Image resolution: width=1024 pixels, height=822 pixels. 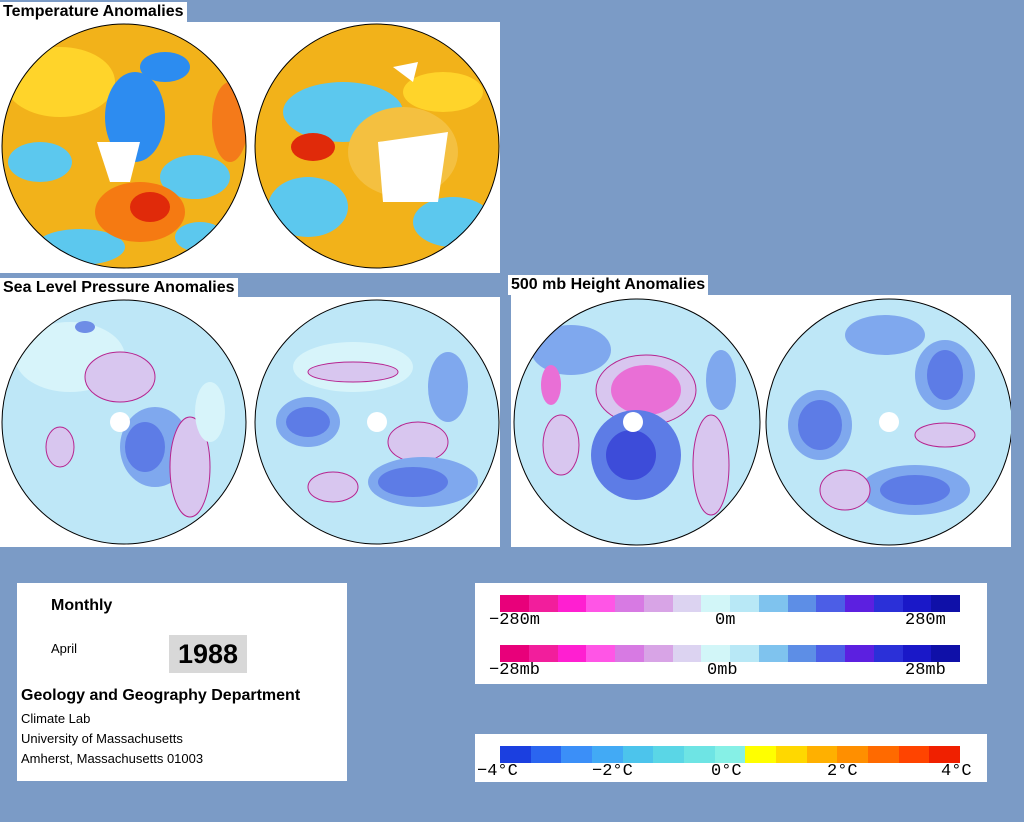 I want to click on temp-label-2: −2°C, so click(x=612, y=771).